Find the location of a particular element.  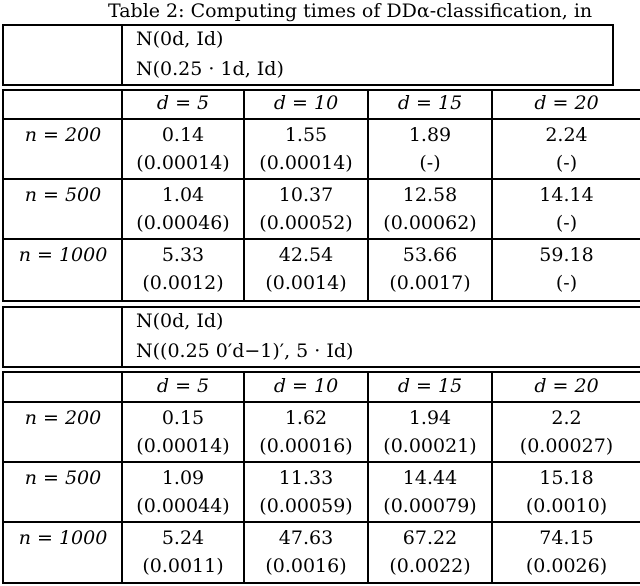

error-value: (0.0022) is located at coordinates (430, 566).